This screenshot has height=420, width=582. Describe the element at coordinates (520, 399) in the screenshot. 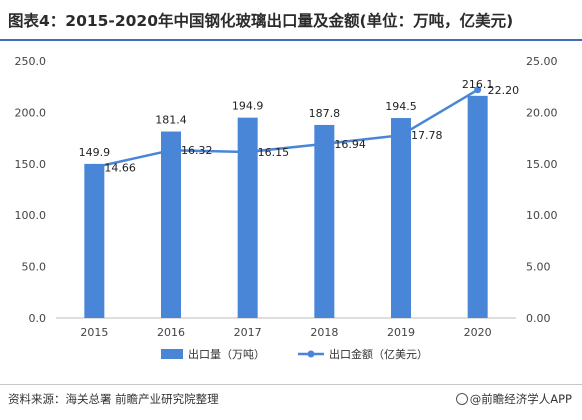

I see `brand-text: @前瞻经济学人APP` at that location.